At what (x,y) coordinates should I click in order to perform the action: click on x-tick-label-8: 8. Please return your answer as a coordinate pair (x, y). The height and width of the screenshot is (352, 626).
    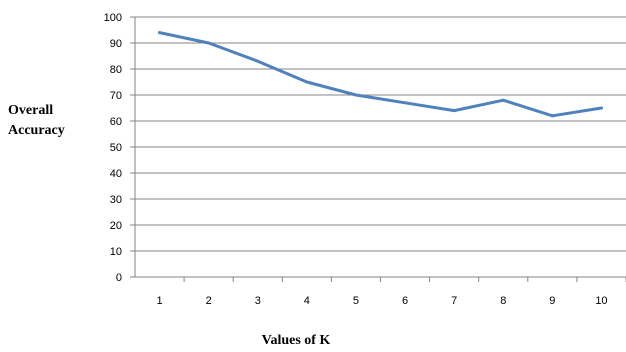
    Looking at the image, I should click on (503, 301).